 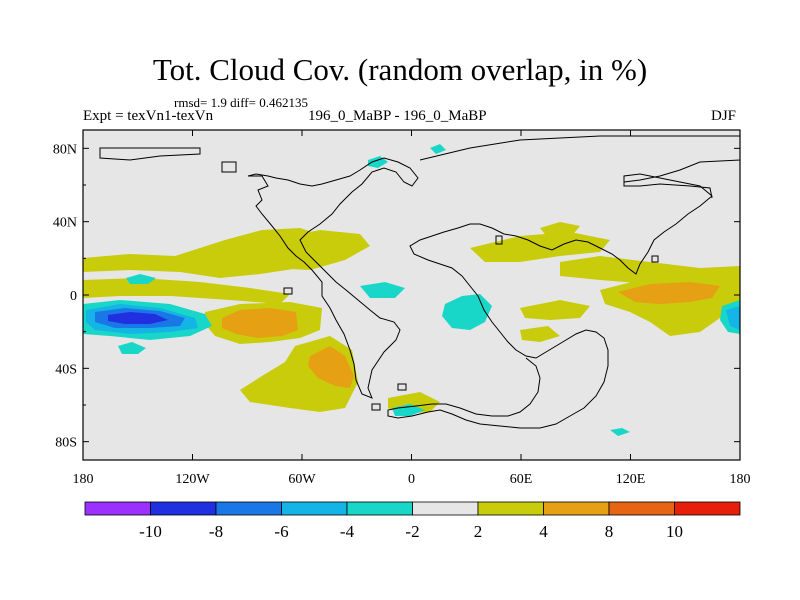 What do you see at coordinates (378, 162) in the screenshot?
I see `contour-cyan-arctic` at bounding box center [378, 162].